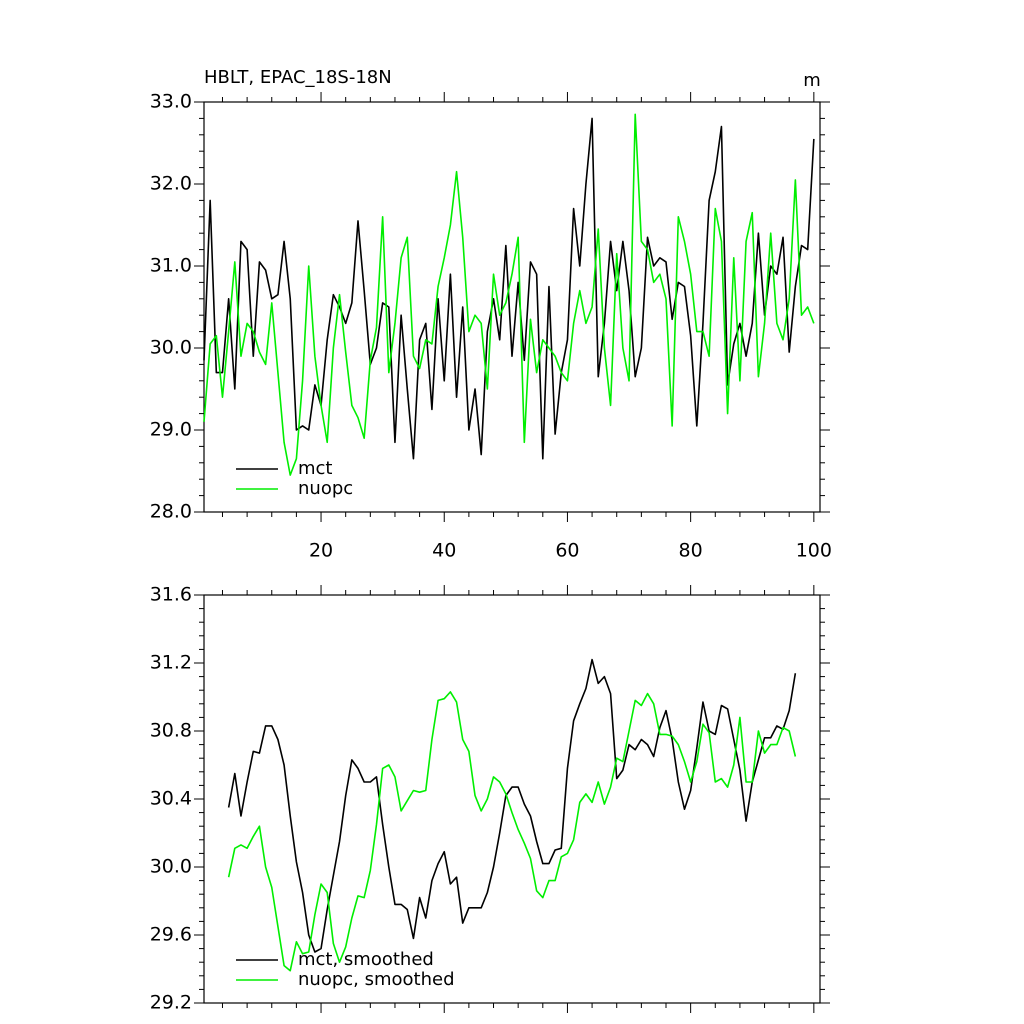 This screenshot has height=1024, width=1024. Describe the element at coordinates (171, 663) in the screenshot. I see `y-tick-label: 31.2` at that location.